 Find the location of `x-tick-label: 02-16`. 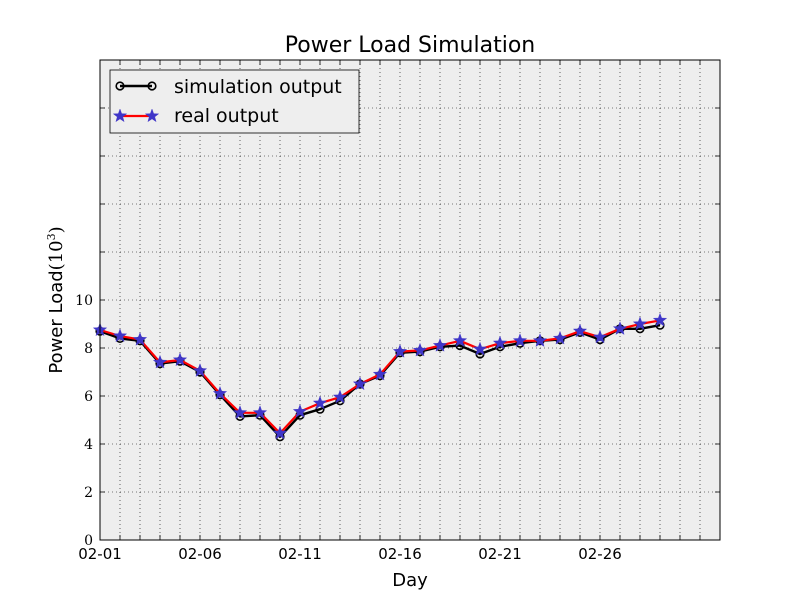

x-tick-label: 02-16 is located at coordinates (400, 554).